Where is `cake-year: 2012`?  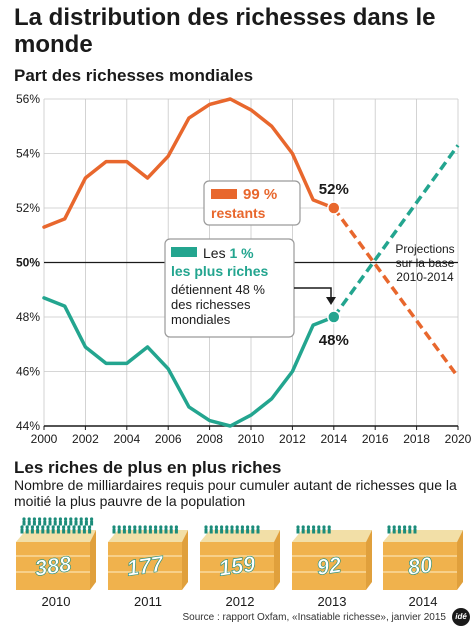 cake-year: 2012 is located at coordinates (240, 601).